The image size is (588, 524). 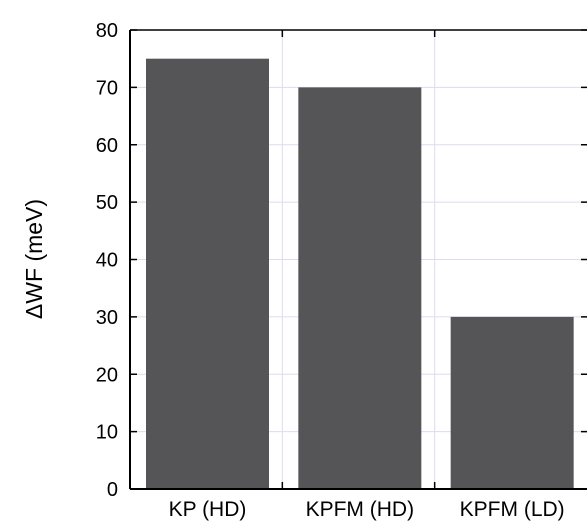 I want to click on y-tick-label-80: 80, so click(x=107, y=31).